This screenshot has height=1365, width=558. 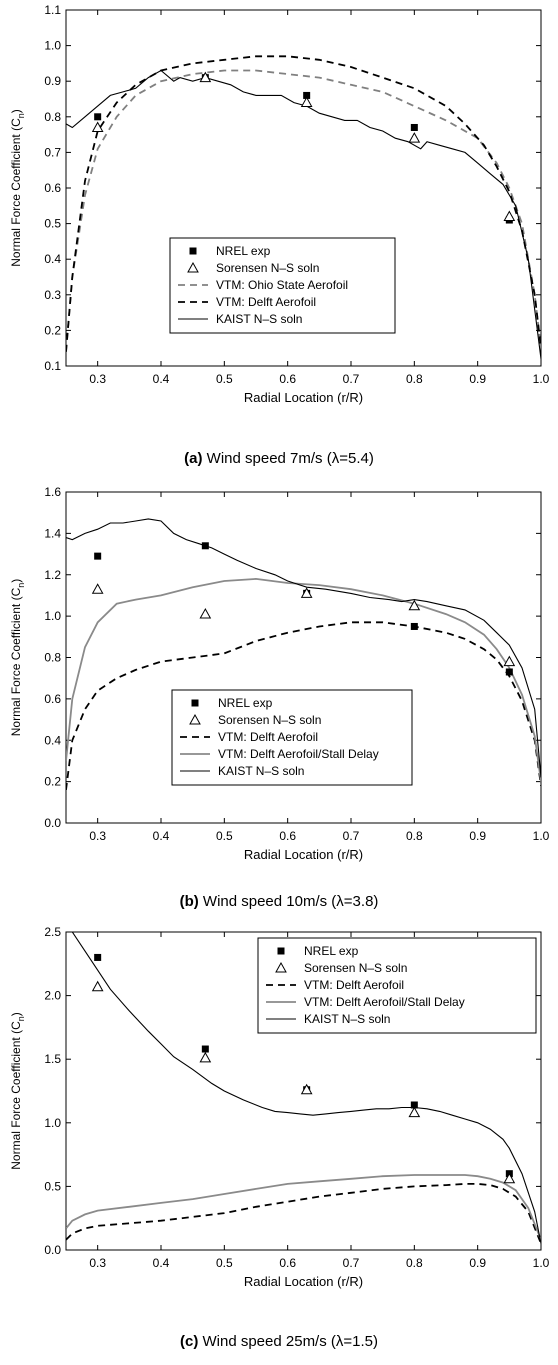 What do you see at coordinates (414, 379) in the screenshot?
I see `chart-a-xtick-label: 0.8` at bounding box center [414, 379].